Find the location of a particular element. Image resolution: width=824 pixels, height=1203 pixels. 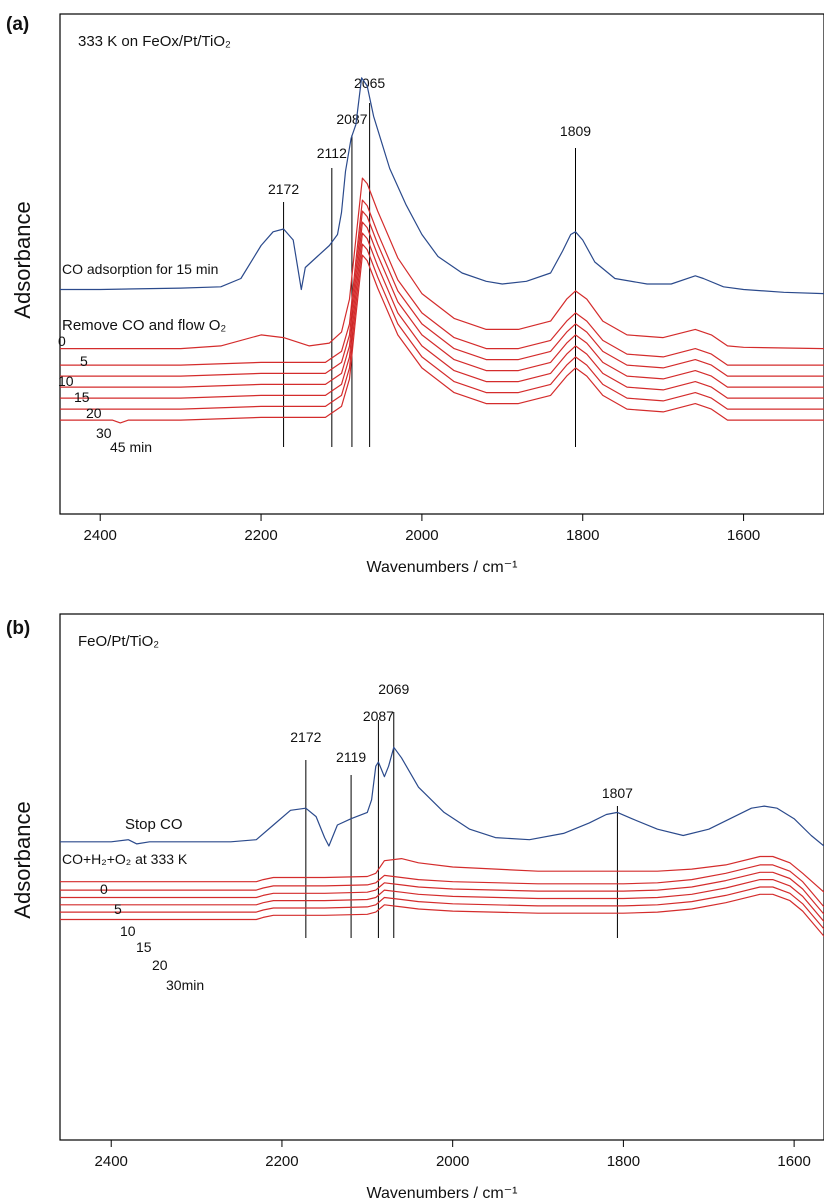

panel-a-x-axis: 2400 2200 2000 1800 1600 is located at coordinates (422, 529).